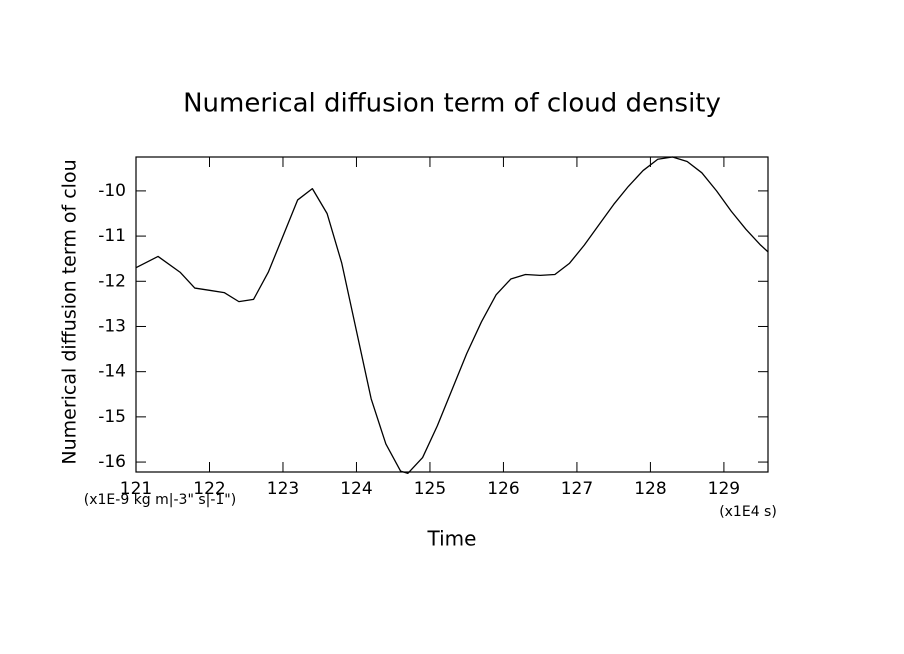 The width and height of the screenshot is (904, 654). I want to click on y-tick-label: -10, so click(112, 191).